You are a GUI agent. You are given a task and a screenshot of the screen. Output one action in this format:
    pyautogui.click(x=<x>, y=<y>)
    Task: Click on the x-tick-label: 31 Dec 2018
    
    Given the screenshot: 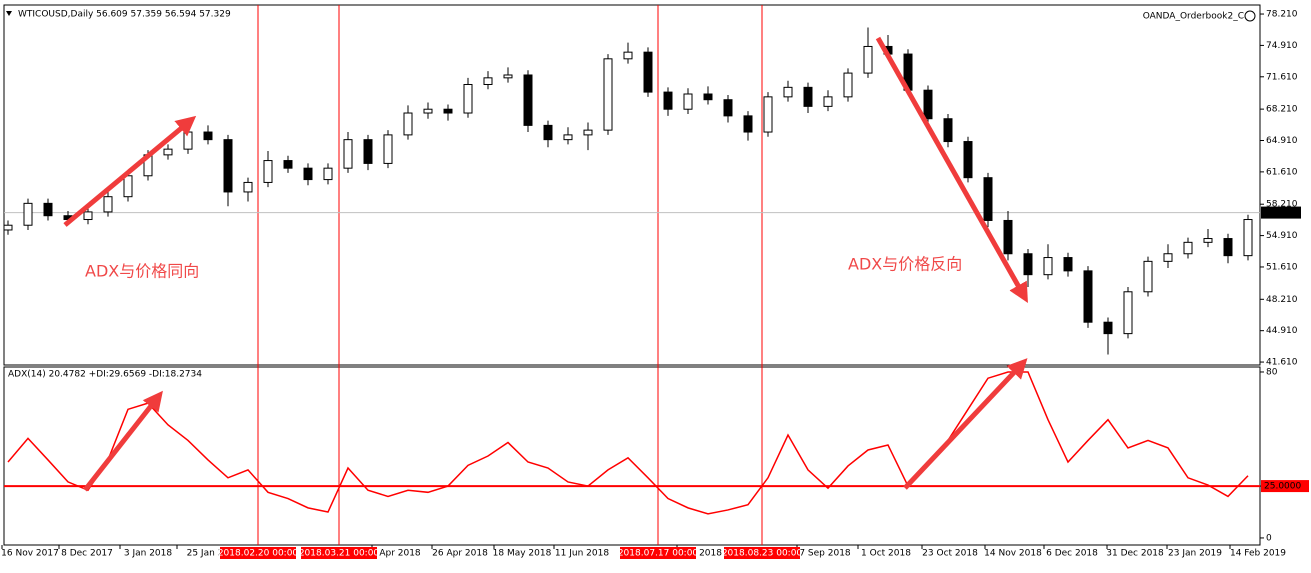 What is the action you would take?
    pyautogui.click(x=1135, y=554)
    